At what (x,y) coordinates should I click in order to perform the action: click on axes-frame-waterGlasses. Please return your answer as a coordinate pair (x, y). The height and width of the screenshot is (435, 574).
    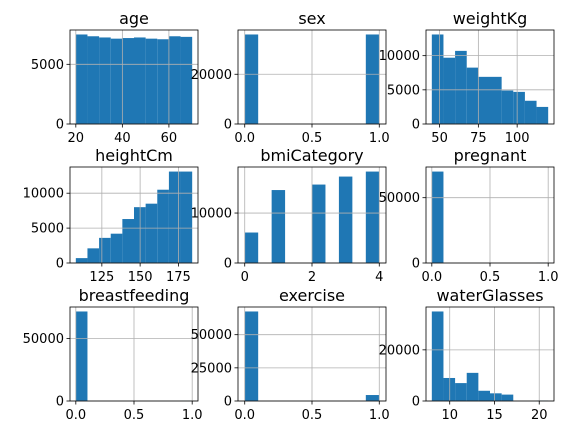
    Looking at the image, I should click on (490, 354).